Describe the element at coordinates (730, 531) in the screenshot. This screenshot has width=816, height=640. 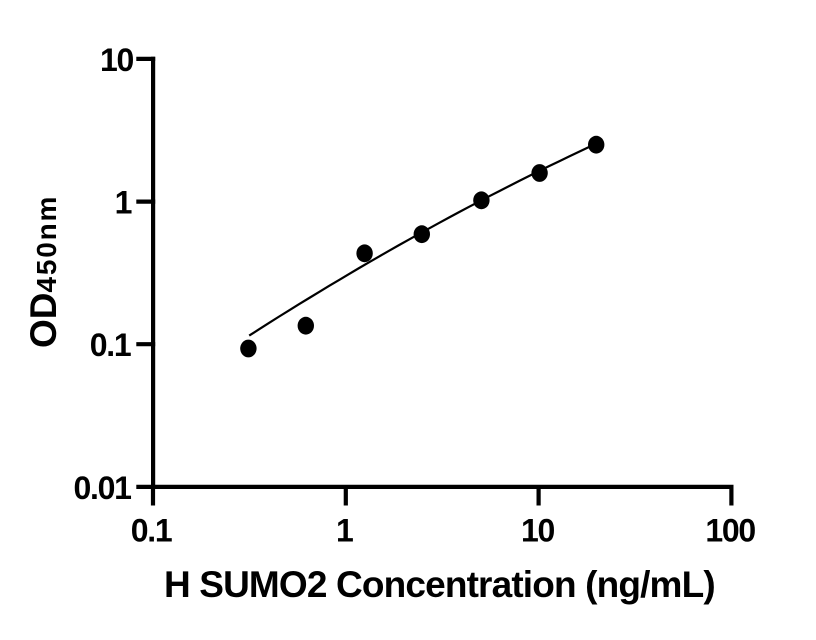
I see `svg-text: 100` at that location.